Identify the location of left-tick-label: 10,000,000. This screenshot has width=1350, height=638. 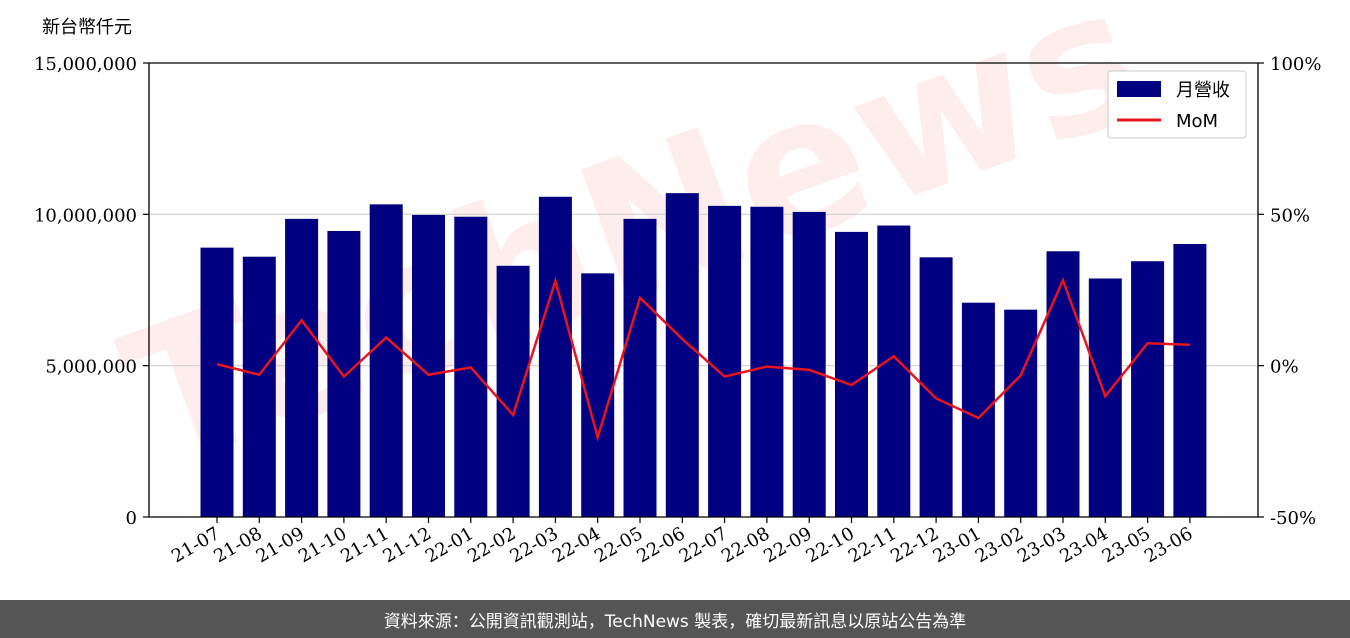
(85, 215).